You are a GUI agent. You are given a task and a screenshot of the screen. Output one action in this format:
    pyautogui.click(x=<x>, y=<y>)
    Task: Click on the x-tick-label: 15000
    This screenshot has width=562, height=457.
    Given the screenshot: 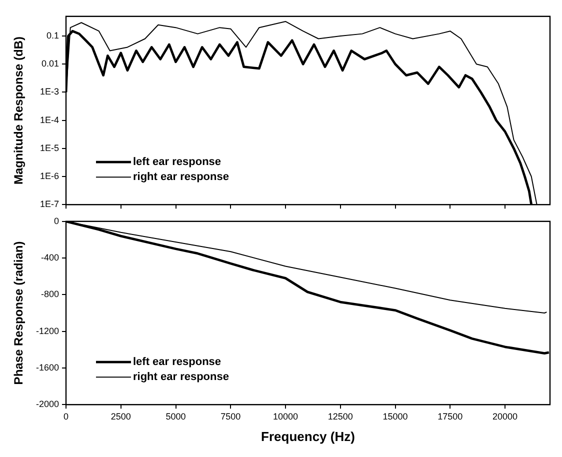 What is the action you would take?
    pyautogui.click(x=395, y=416)
    